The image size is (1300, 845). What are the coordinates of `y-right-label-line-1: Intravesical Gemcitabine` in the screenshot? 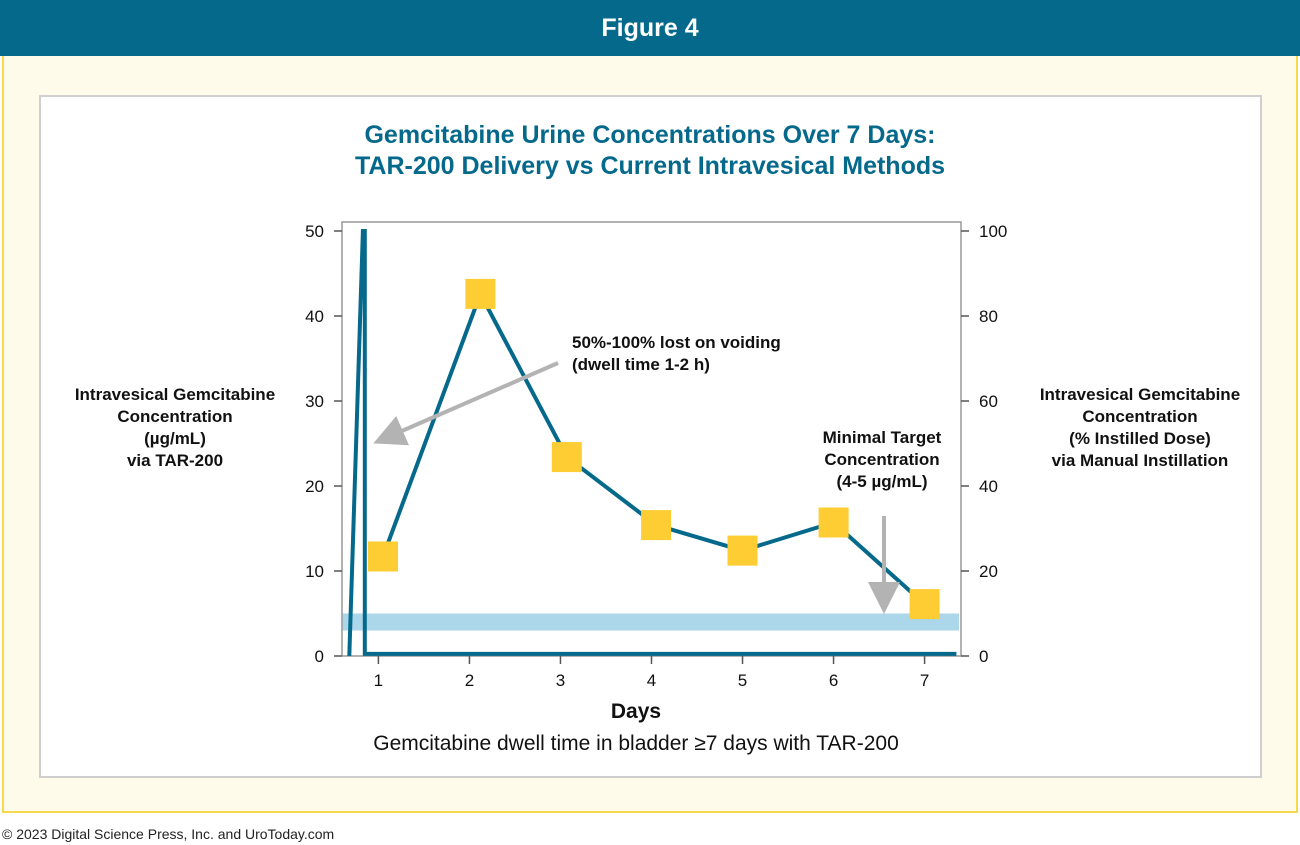 It's located at (1140, 394).